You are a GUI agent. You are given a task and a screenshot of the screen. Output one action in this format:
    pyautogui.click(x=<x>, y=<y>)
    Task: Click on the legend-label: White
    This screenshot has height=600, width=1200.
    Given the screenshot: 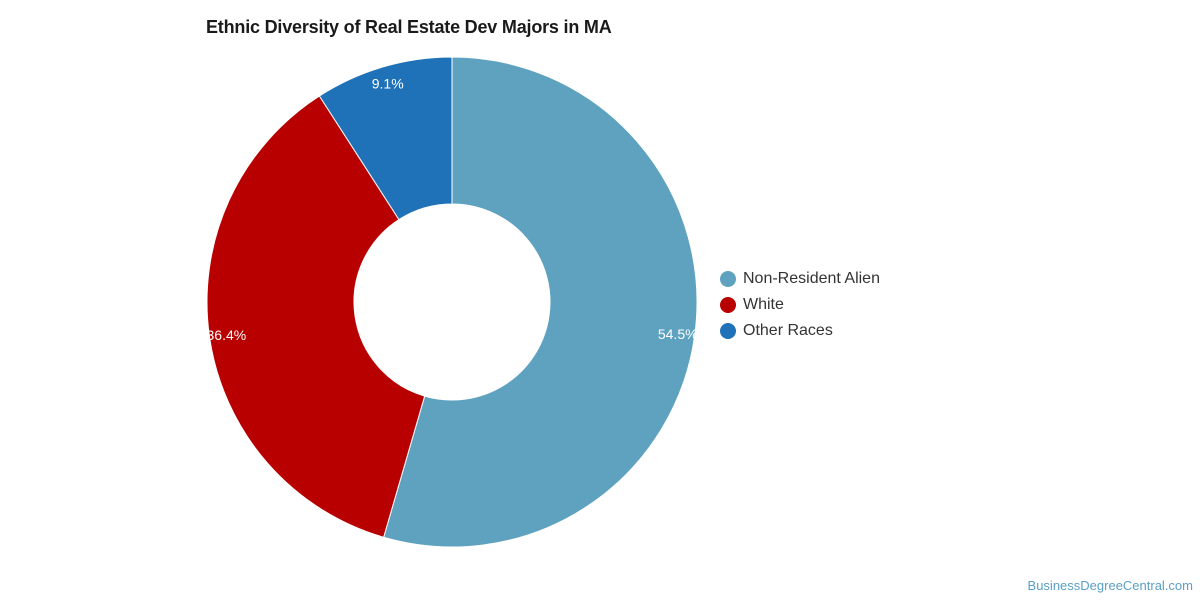 What is the action you would take?
    pyautogui.click(x=763, y=304)
    